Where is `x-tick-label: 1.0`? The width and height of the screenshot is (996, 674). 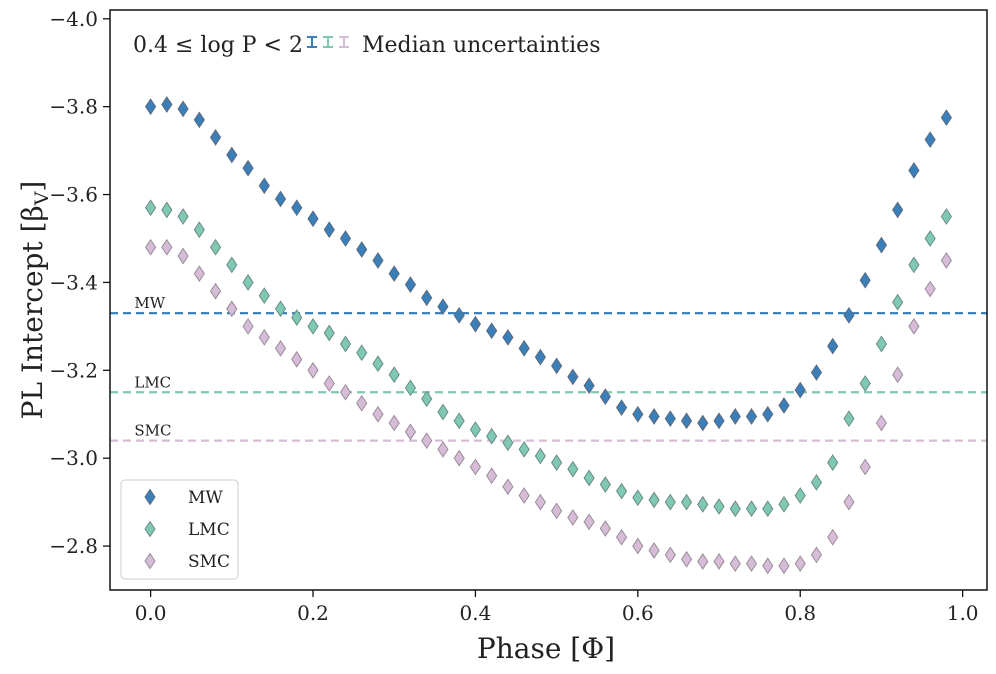
x-tick-label: 1.0 is located at coordinates (963, 613).